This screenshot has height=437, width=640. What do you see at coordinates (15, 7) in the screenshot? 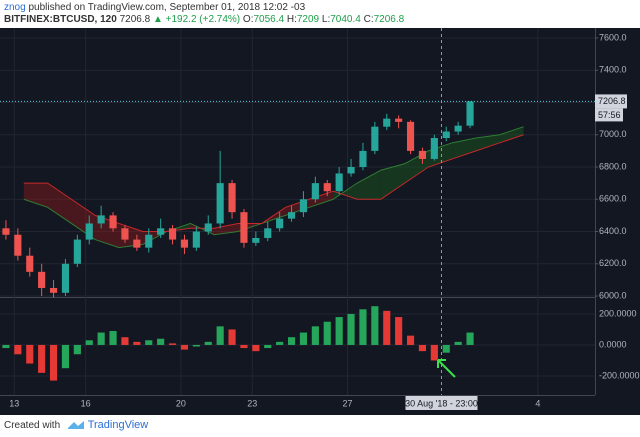
I see `user: znog` at bounding box center [15, 7].